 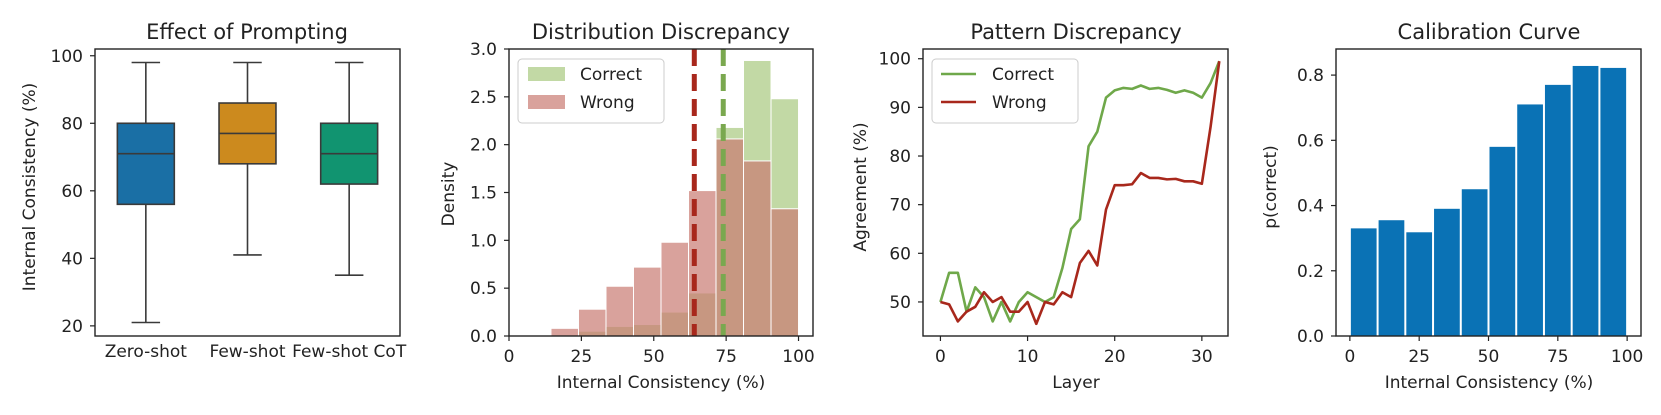 What do you see at coordinates (247, 32) in the screenshot?
I see `chart-title: Effect of Prompting` at bounding box center [247, 32].